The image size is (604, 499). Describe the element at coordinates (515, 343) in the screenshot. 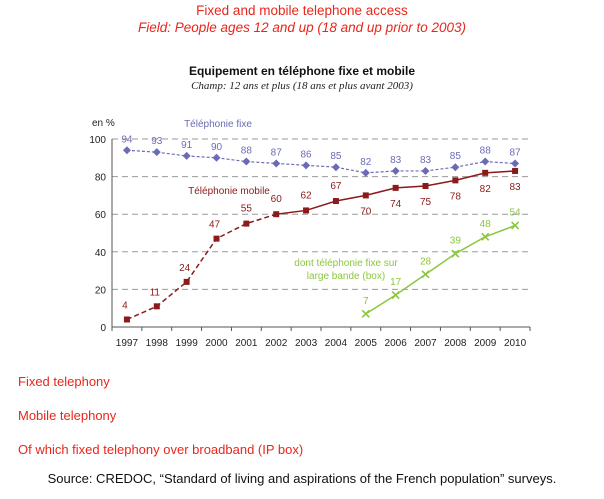

I see `x-tick-label: 2010` at that location.